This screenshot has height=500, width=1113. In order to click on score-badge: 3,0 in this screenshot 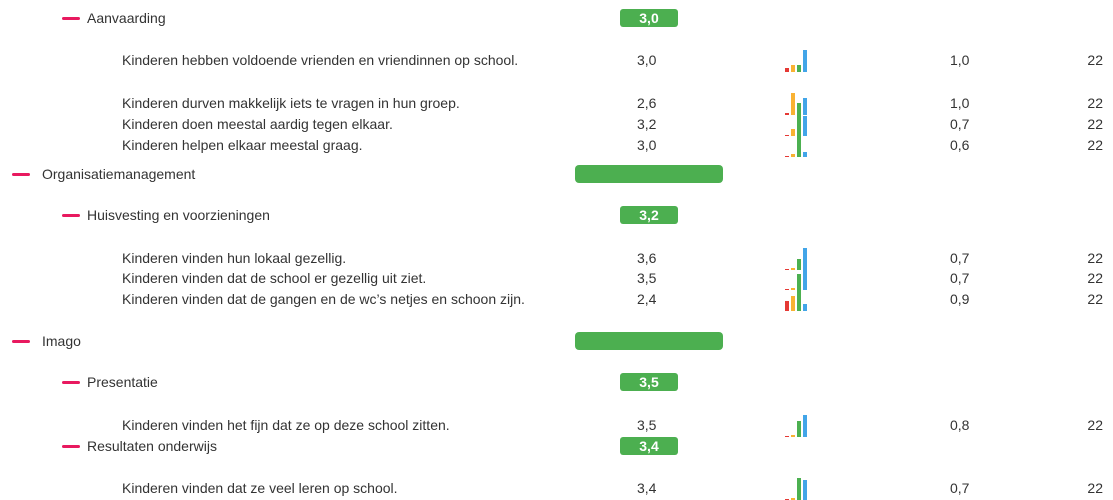, I will do `click(649, 18)`.